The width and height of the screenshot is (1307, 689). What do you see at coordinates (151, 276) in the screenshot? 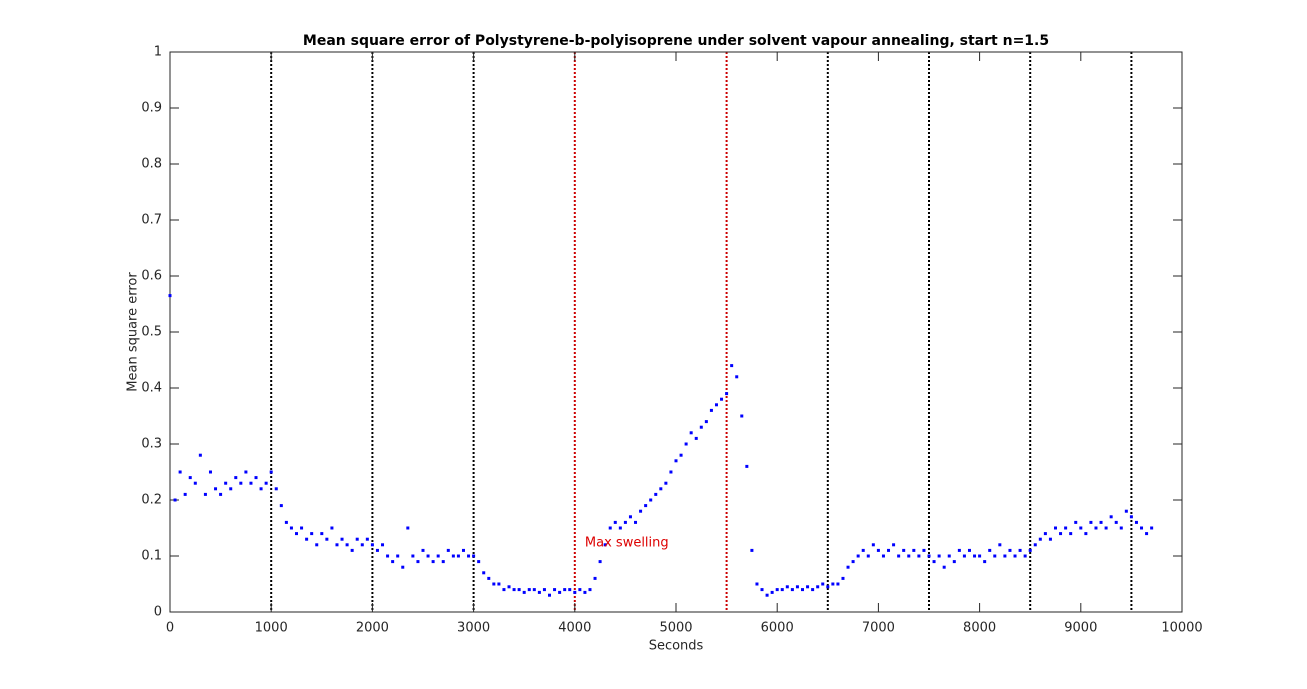
I see `y-tick-label: 0.6` at bounding box center [151, 276].